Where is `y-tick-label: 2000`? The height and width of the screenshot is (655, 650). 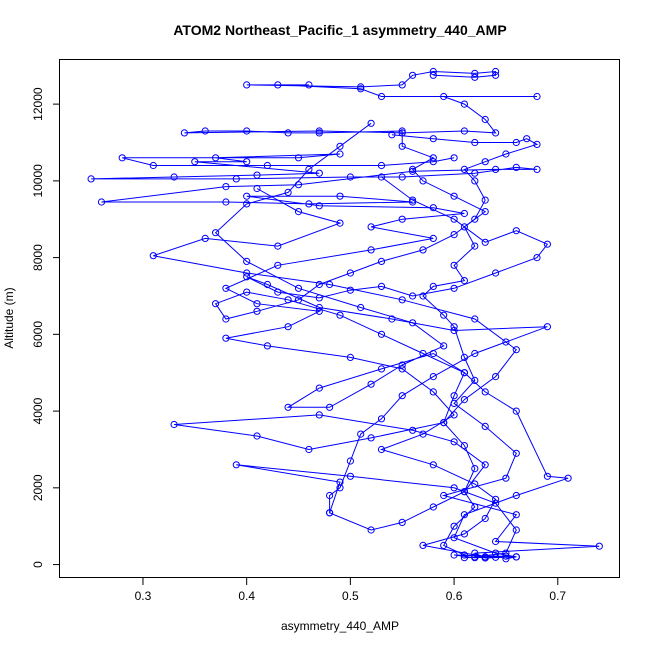
y-tick-label: 2000 is located at coordinates (38, 487).